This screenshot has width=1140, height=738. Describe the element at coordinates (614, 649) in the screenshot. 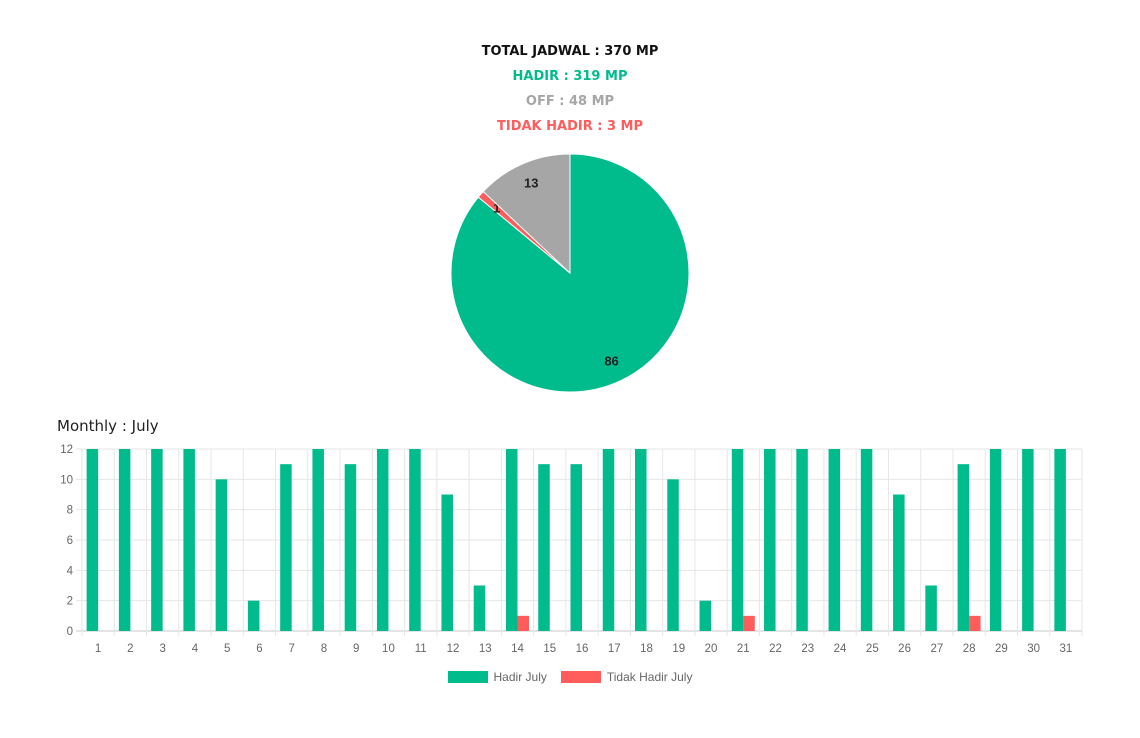

I see `x-tick-label: 17` at that location.